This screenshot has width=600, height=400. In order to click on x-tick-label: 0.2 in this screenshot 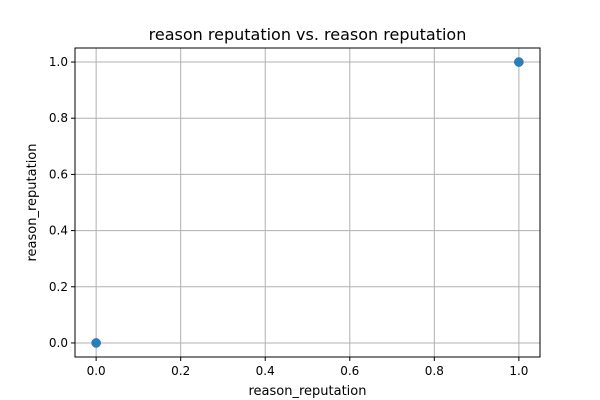, I will do `click(180, 371)`.